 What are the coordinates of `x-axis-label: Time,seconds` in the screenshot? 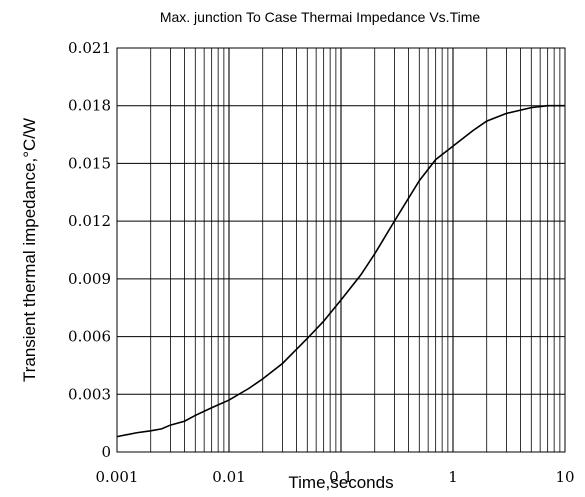 It's located at (340, 482).